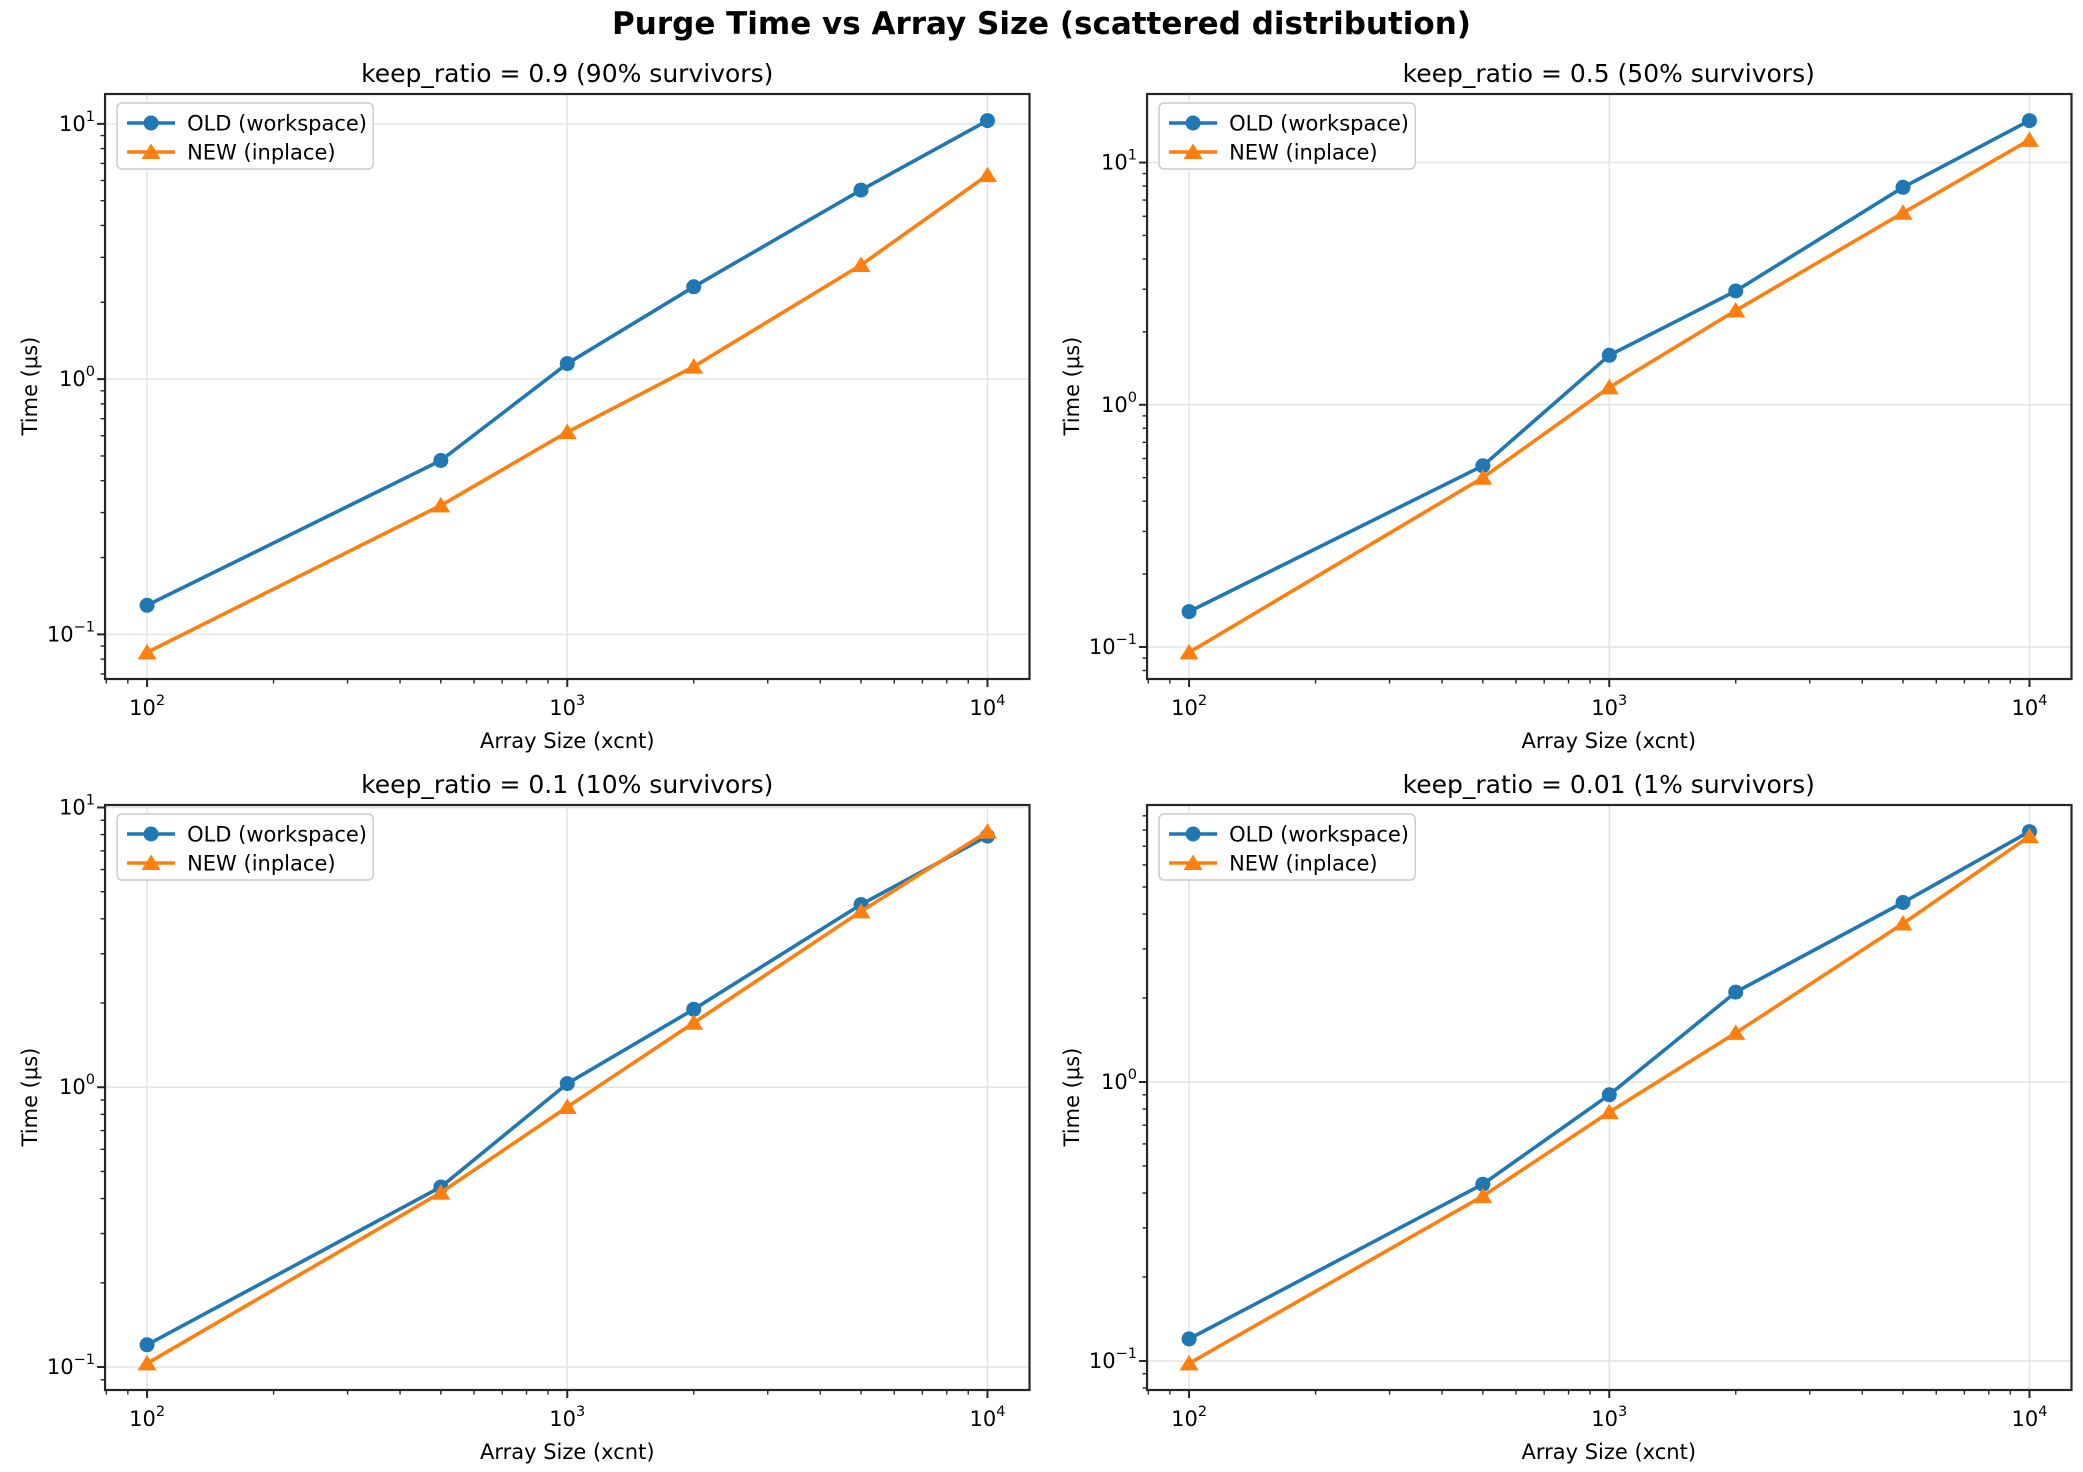  What do you see at coordinates (1608, 73) in the screenshot?
I see `subplot-title: keep_ratio = 0.5 (50% survivors)` at bounding box center [1608, 73].